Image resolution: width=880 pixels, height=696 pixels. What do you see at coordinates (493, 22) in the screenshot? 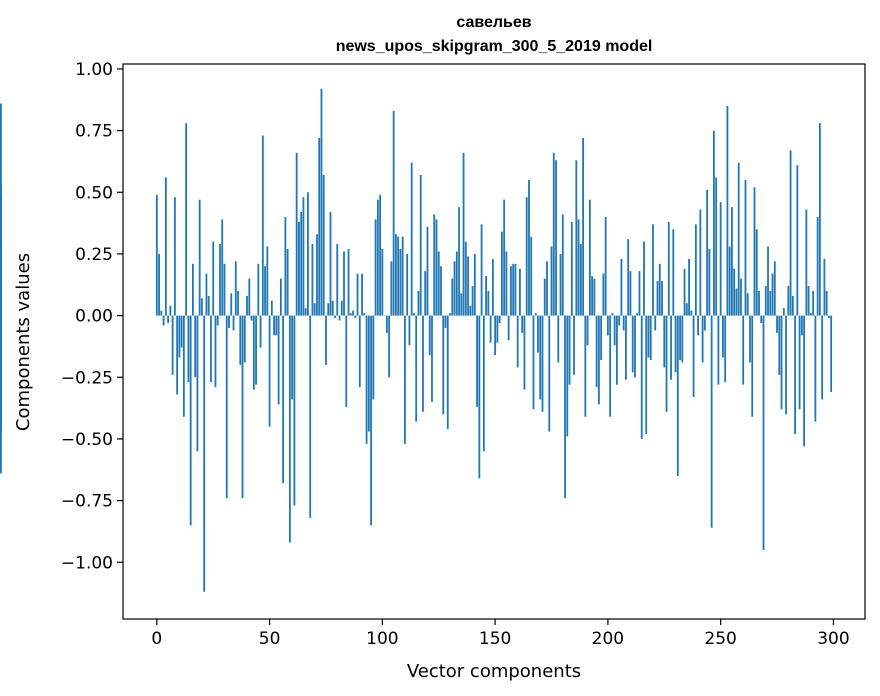
I see `chart-title-line-1: савельев` at bounding box center [493, 22].